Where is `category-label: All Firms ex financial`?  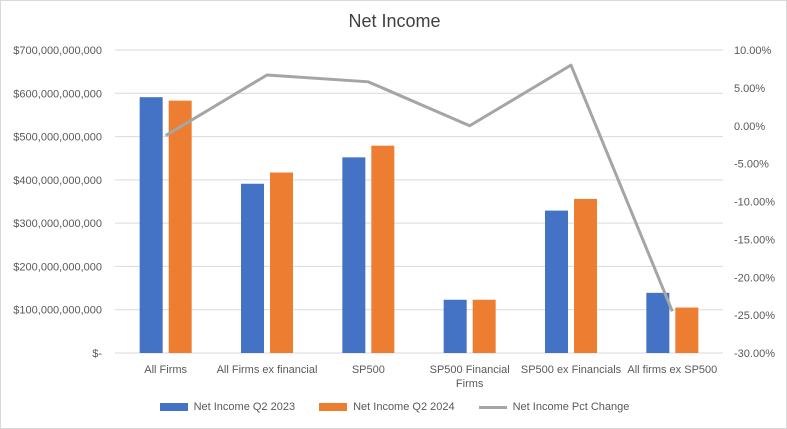 category-label: All Firms ex financial is located at coordinates (267, 370).